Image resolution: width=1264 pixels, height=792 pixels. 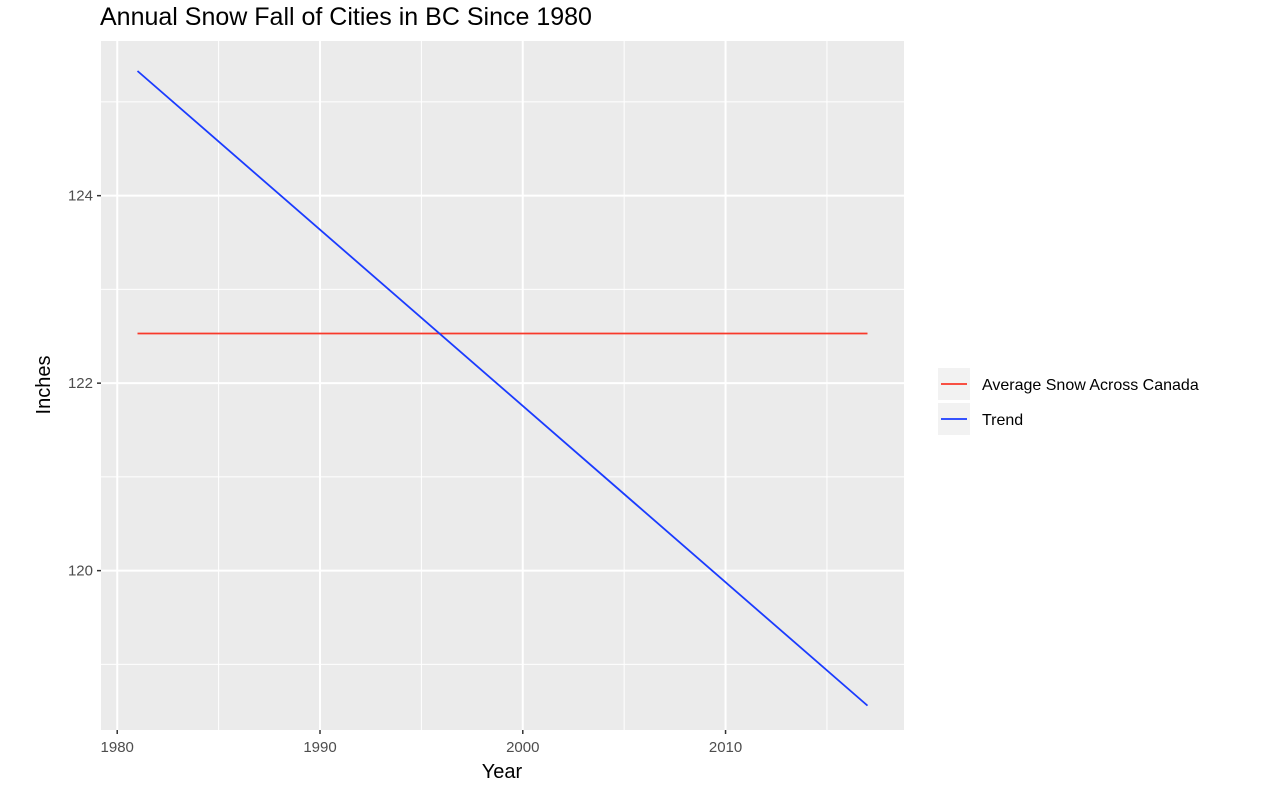 I want to click on y-tick-label: 120, so click(x=80, y=571).